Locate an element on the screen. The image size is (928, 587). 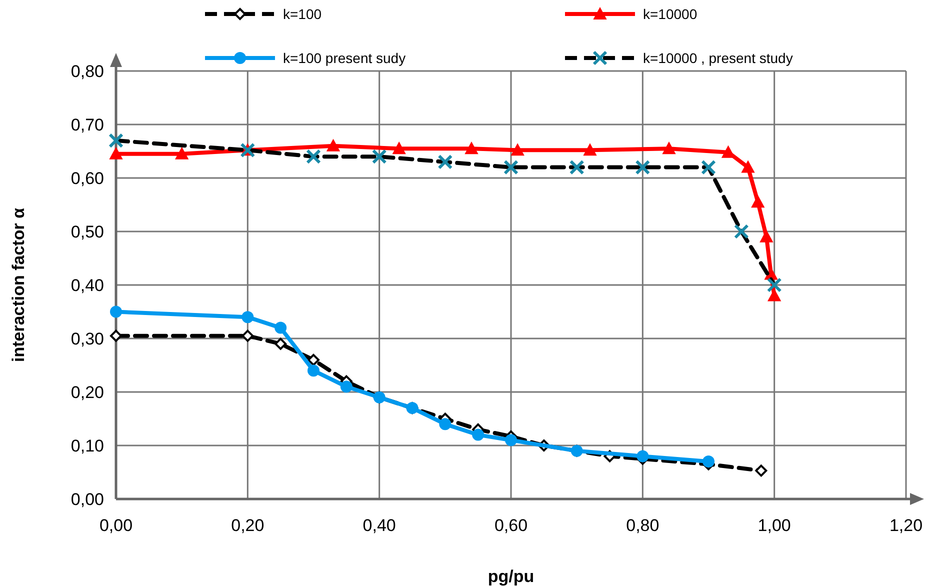
y-tick-label: 0,30 is located at coordinates (87, 339).